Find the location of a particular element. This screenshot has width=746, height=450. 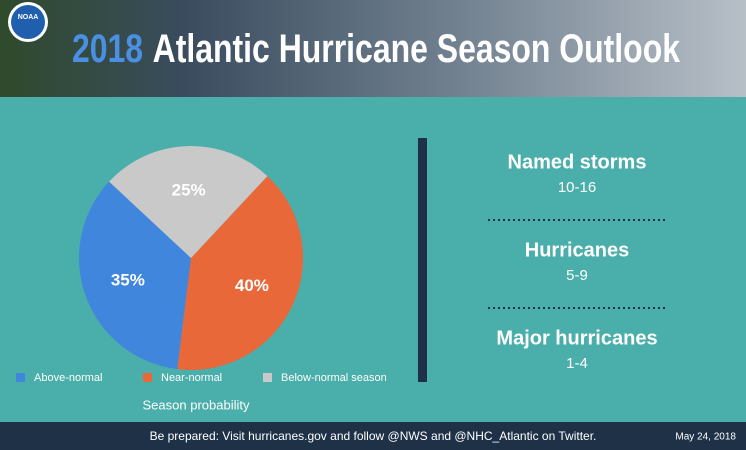

slice-label: 35% is located at coordinates (128, 279).